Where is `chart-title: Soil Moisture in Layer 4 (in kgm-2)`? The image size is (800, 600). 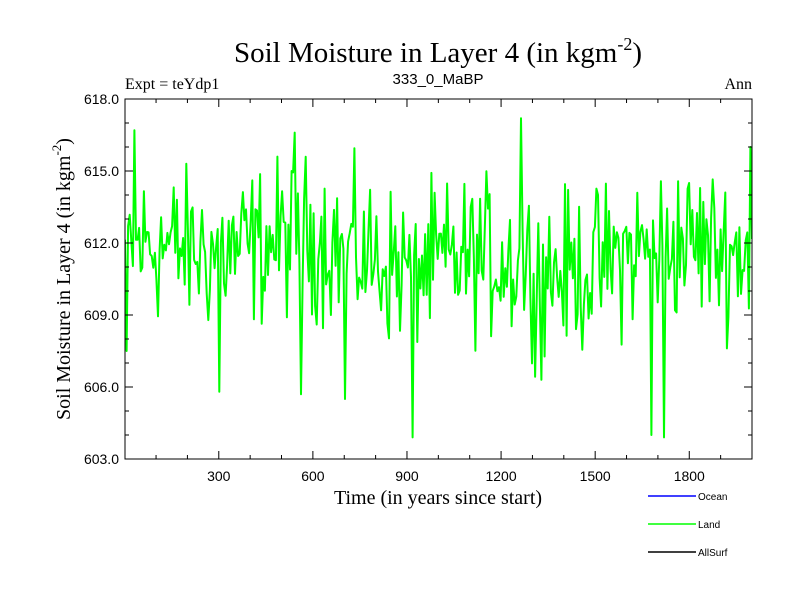
chart-title: Soil Moisture in Layer 4 (in kgm-2) is located at coordinates (438, 51).